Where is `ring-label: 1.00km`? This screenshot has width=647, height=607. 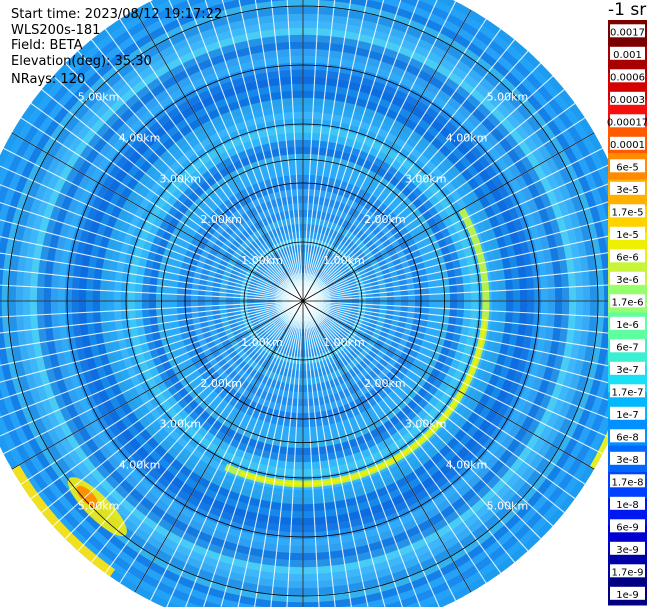 ring-label: 1.00km is located at coordinates (344, 260).